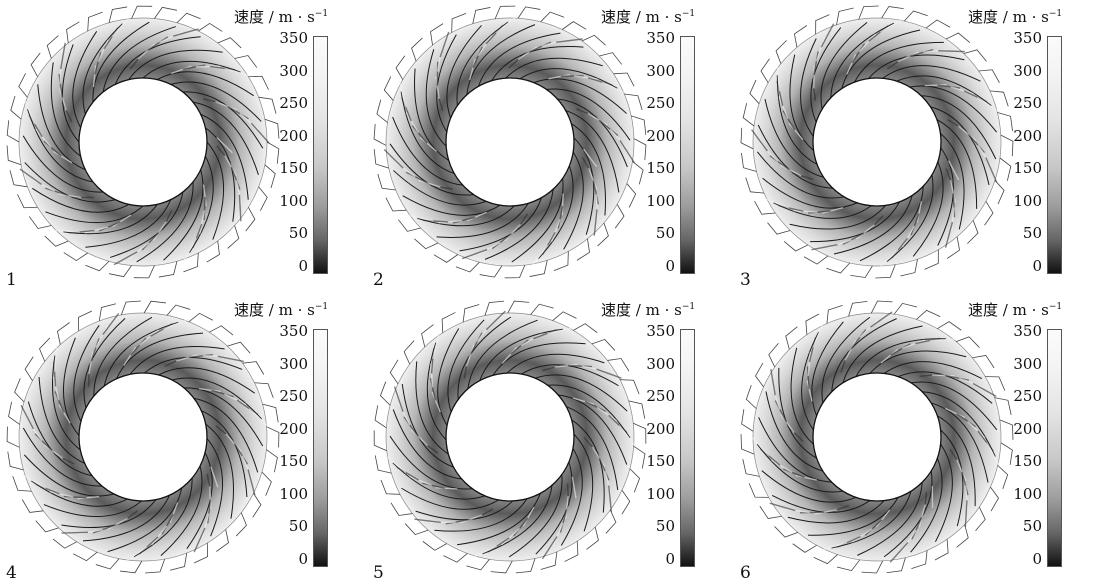 The width and height of the screenshot is (1103, 583). What do you see at coordinates (11, 573) in the screenshot?
I see `panel-number: 4` at bounding box center [11, 573].